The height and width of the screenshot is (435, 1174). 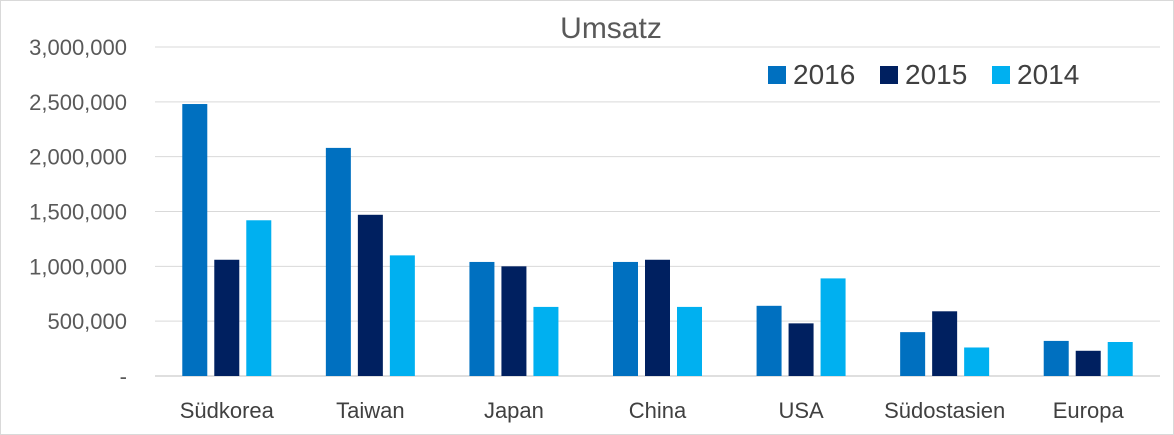 What do you see at coordinates (370, 410) in the screenshot?
I see `x-category-label: Taiwan` at bounding box center [370, 410].